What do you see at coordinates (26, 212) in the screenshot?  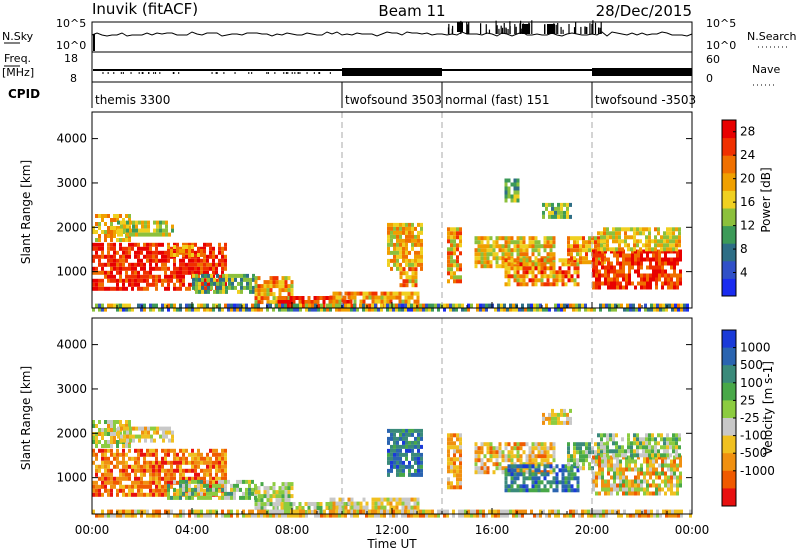 I see `power-y-axis-label: Slant Range [km]` at bounding box center [26, 212].